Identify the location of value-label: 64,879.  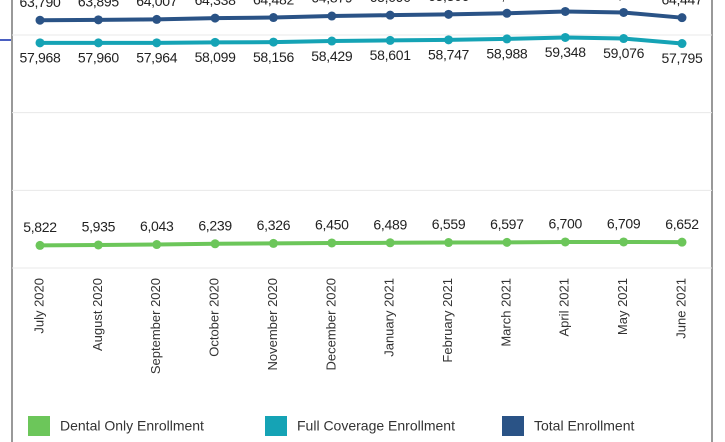
(332, 3).